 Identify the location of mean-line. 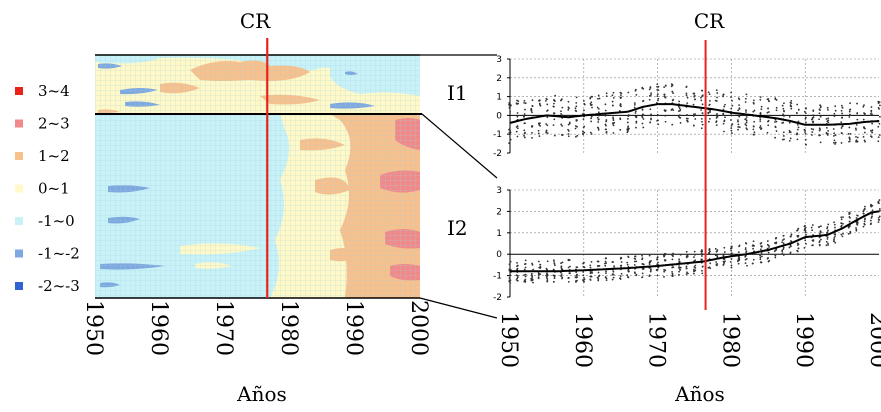
(695, 241).